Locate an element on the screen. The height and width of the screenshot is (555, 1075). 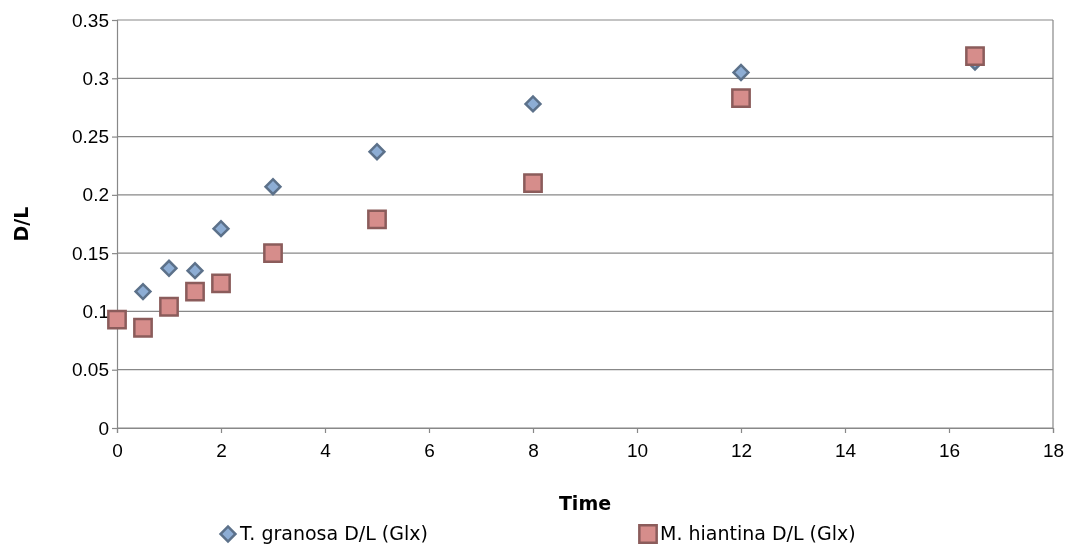
x-tick-label: 0 is located at coordinates (117, 450).